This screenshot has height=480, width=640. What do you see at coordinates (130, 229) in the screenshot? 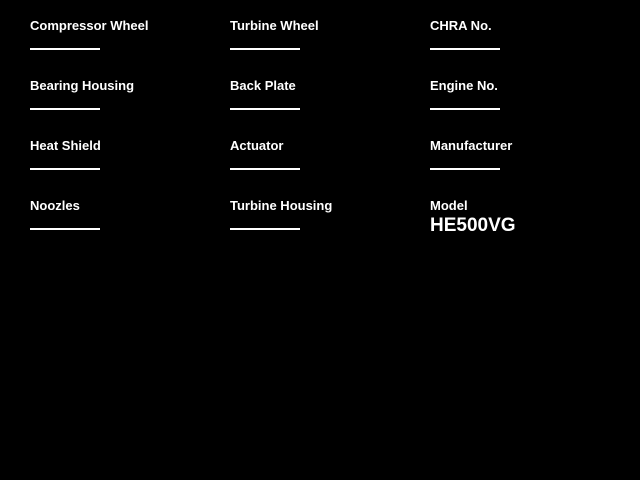
I see `field-noozles: Noozles` at bounding box center [130, 229].